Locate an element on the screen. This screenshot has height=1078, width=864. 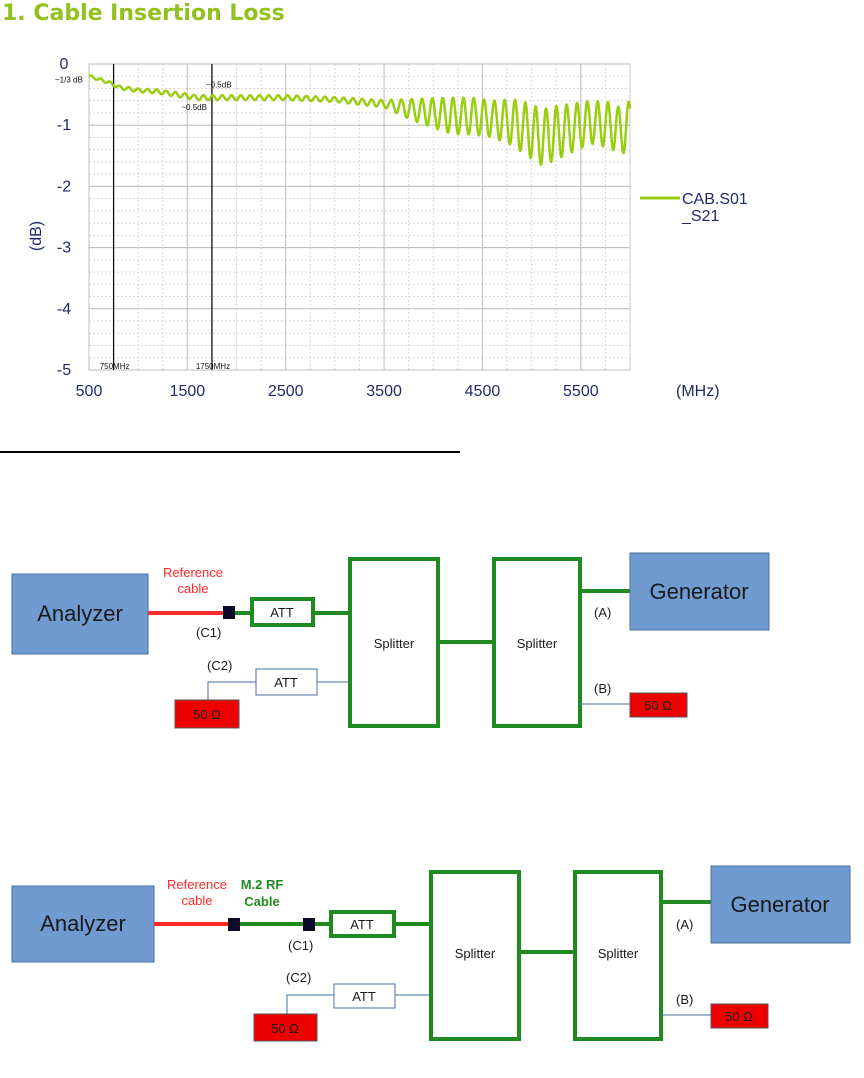
series-line is located at coordinates (360, 120).